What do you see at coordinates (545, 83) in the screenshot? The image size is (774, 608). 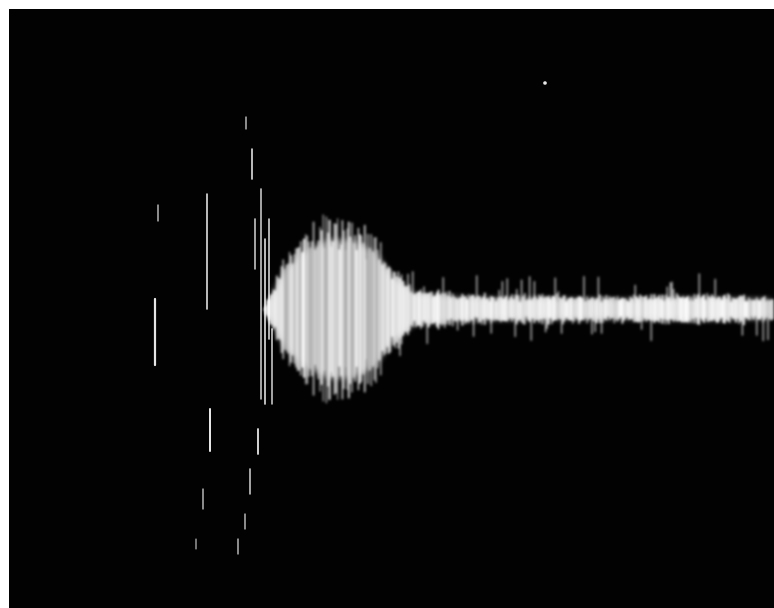 I see `stray-dot` at bounding box center [545, 83].